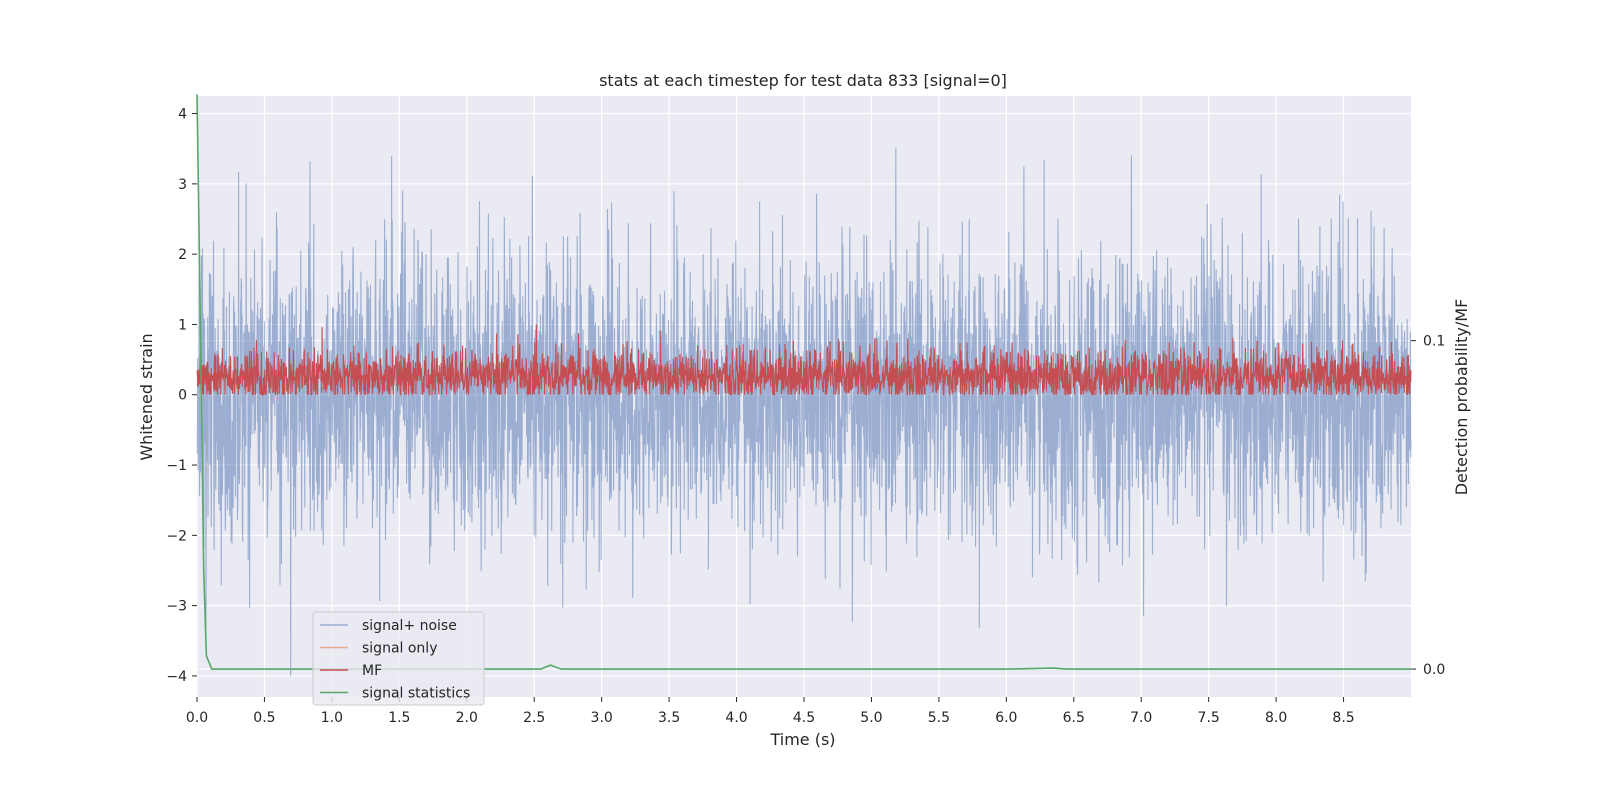  What do you see at coordinates (399, 649) in the screenshot?
I see `legend-entry: signal only` at bounding box center [399, 649].